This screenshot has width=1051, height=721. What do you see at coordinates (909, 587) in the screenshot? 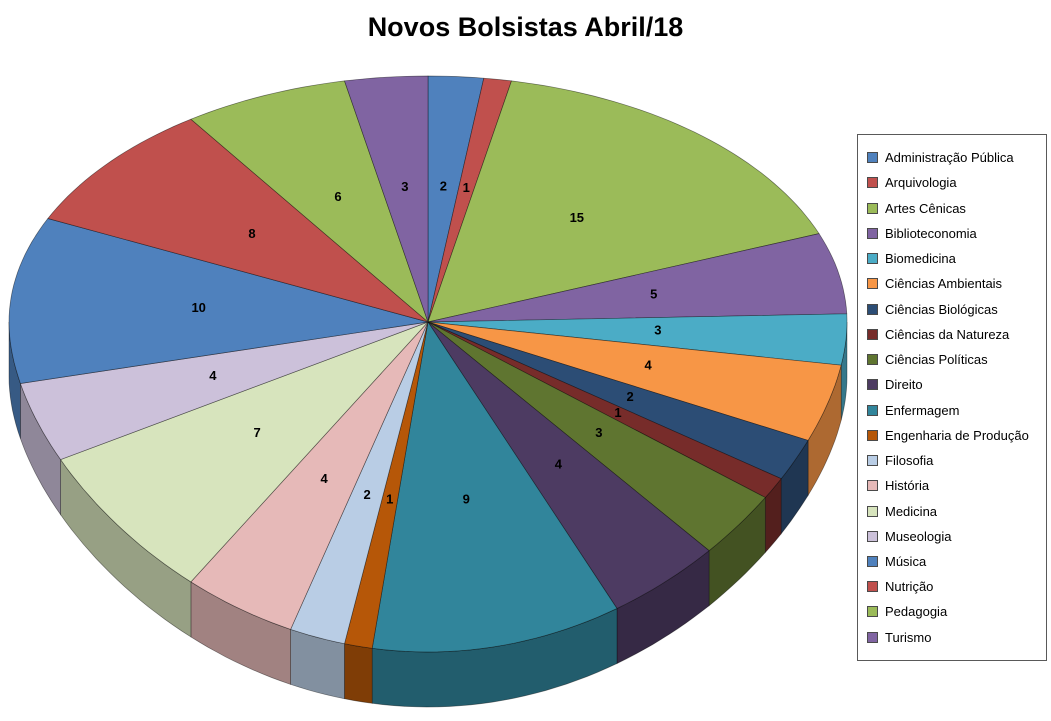
I see `legend-label: Nutrição` at bounding box center [909, 587].